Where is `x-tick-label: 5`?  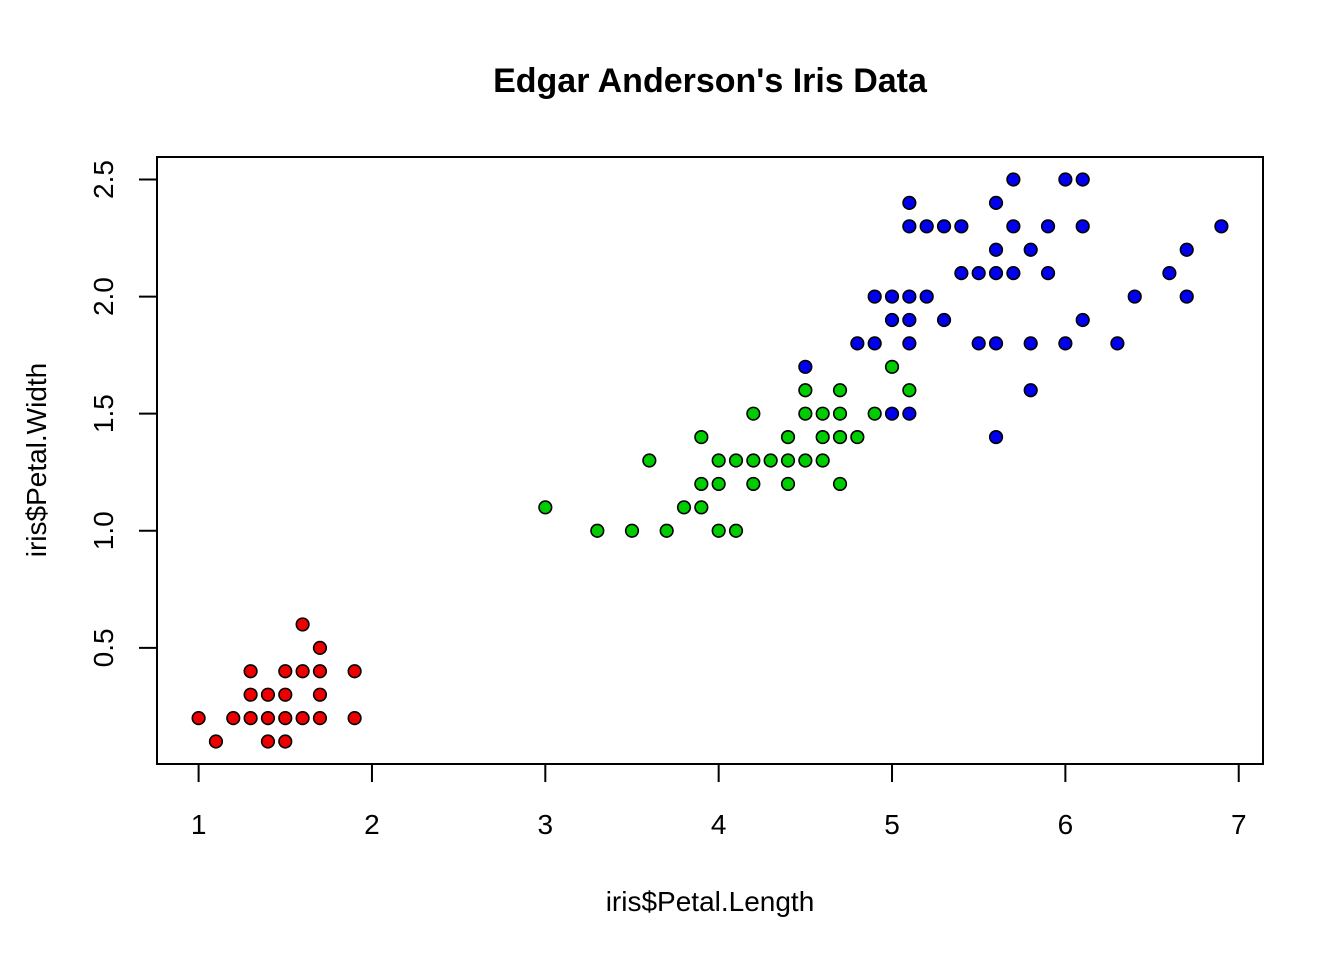
x-tick-label: 5 is located at coordinates (892, 824).